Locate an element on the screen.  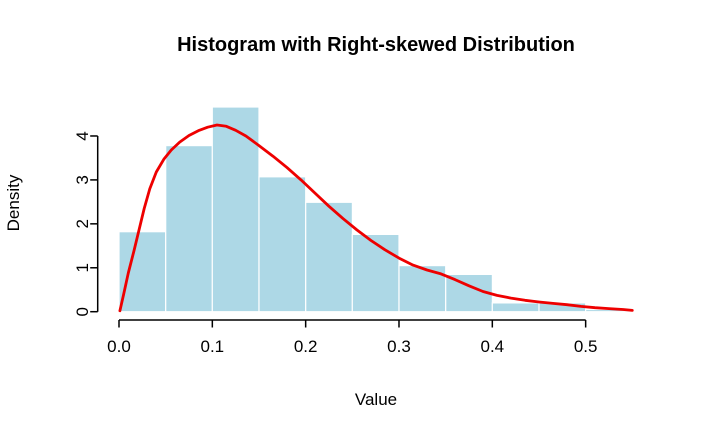
y-tick-label: 1 is located at coordinates (82, 267).